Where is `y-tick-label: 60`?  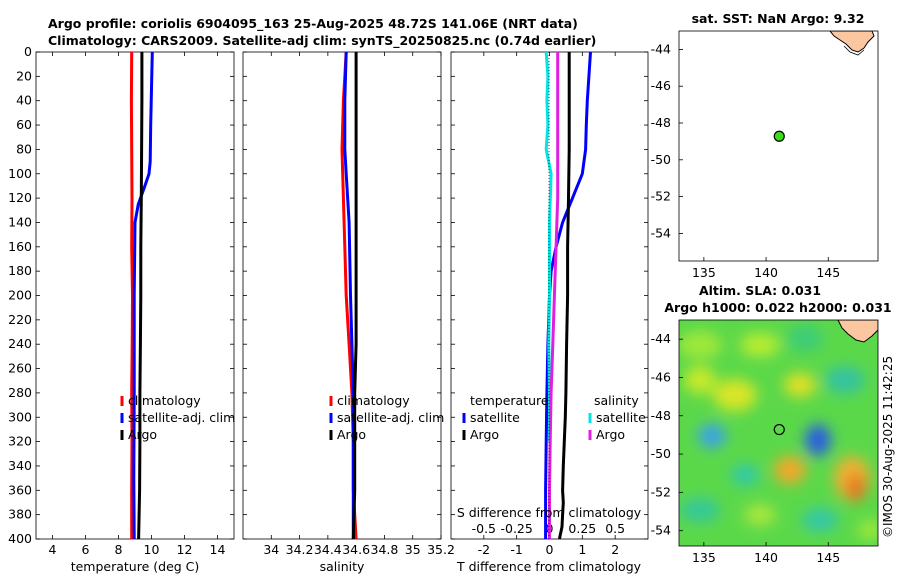 y-tick-label: 60 is located at coordinates (24, 124).